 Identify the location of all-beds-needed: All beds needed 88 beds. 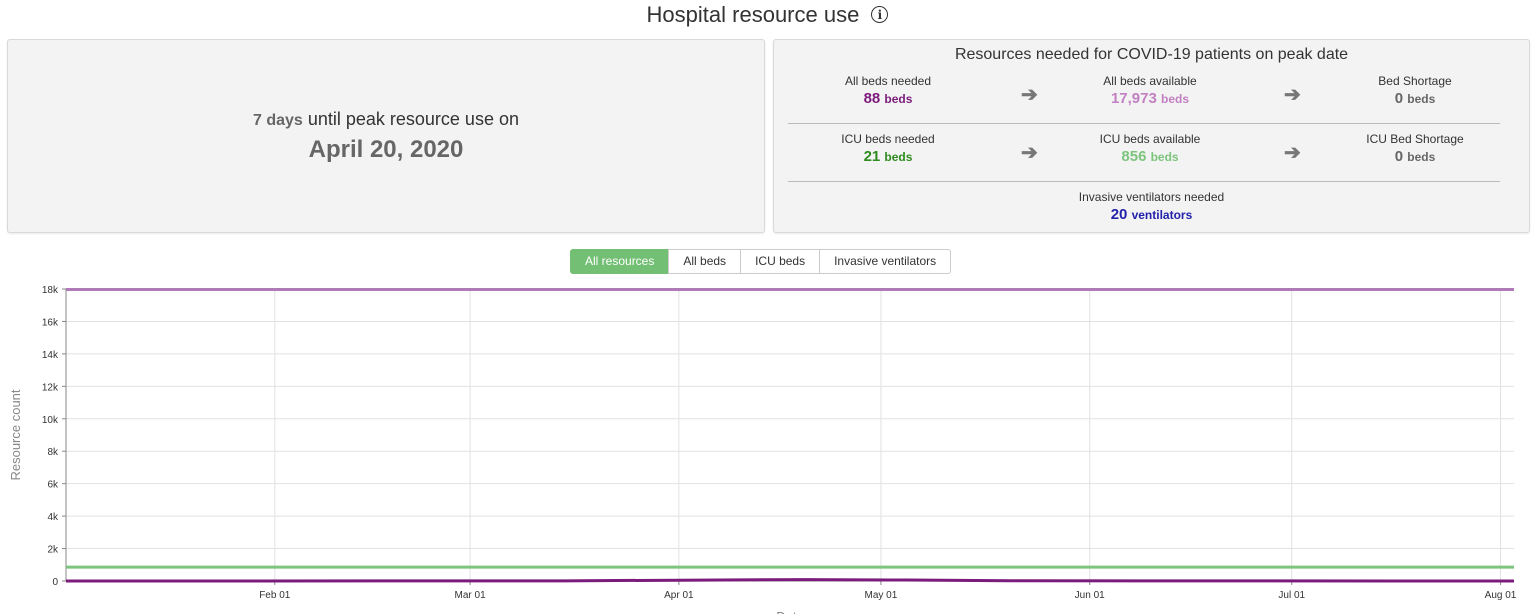
(888, 91).